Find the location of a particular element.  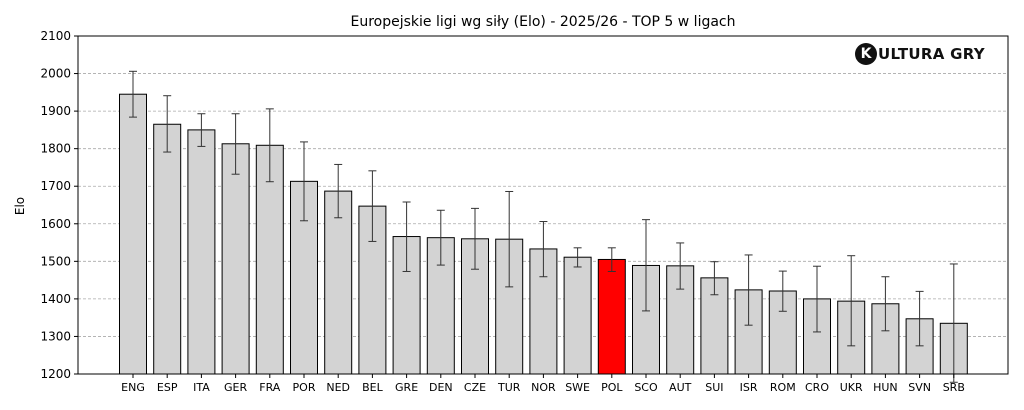

x-tick-label-srb: SRB is located at coordinates (954, 387).